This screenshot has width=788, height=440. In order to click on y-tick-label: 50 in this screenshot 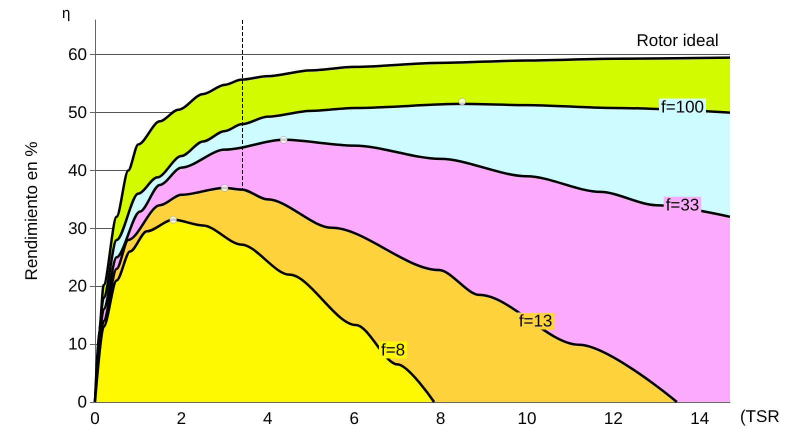, I will do `click(77, 112)`.